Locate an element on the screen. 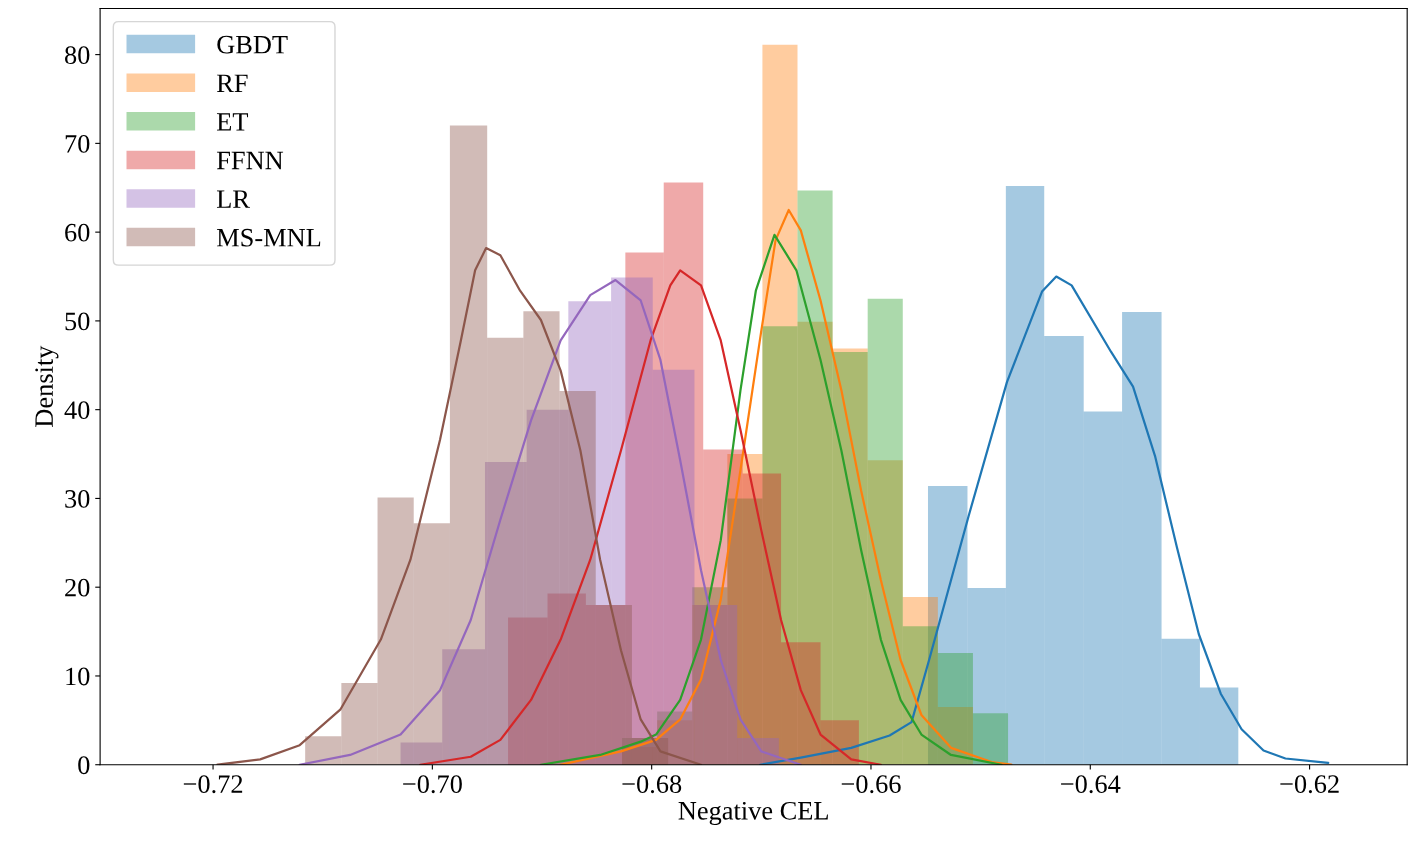  legend-label: ET is located at coordinates (232, 122).